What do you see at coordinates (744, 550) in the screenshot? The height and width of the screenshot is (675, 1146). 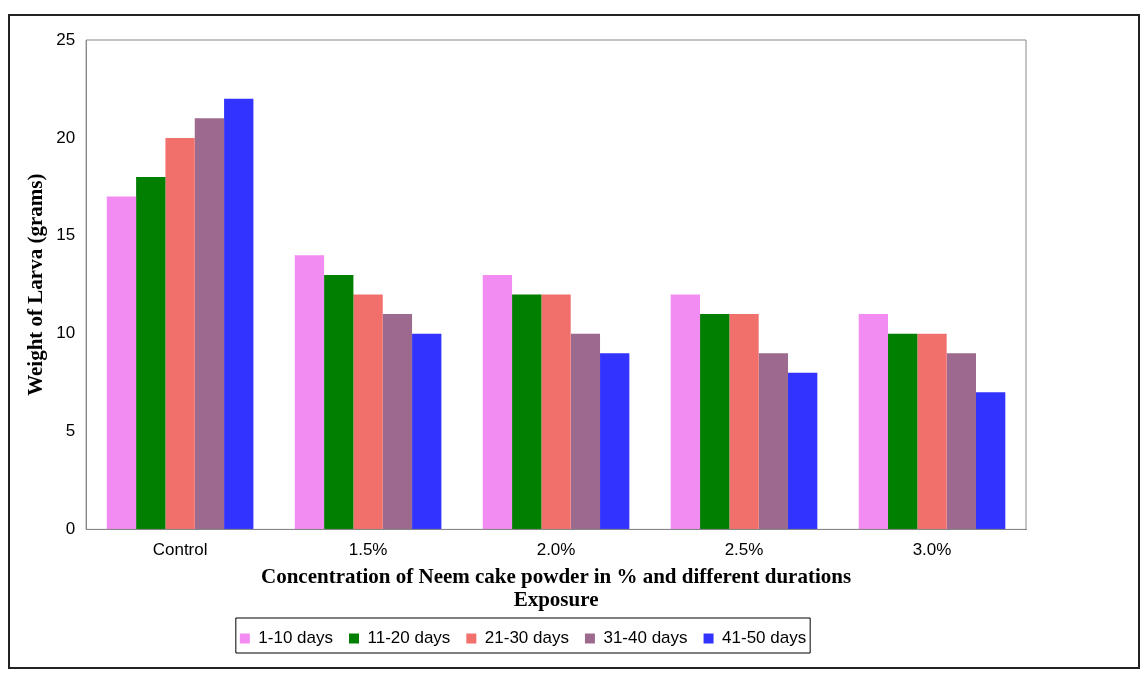 I see `x-tick-label: 2.5%` at bounding box center [744, 550].